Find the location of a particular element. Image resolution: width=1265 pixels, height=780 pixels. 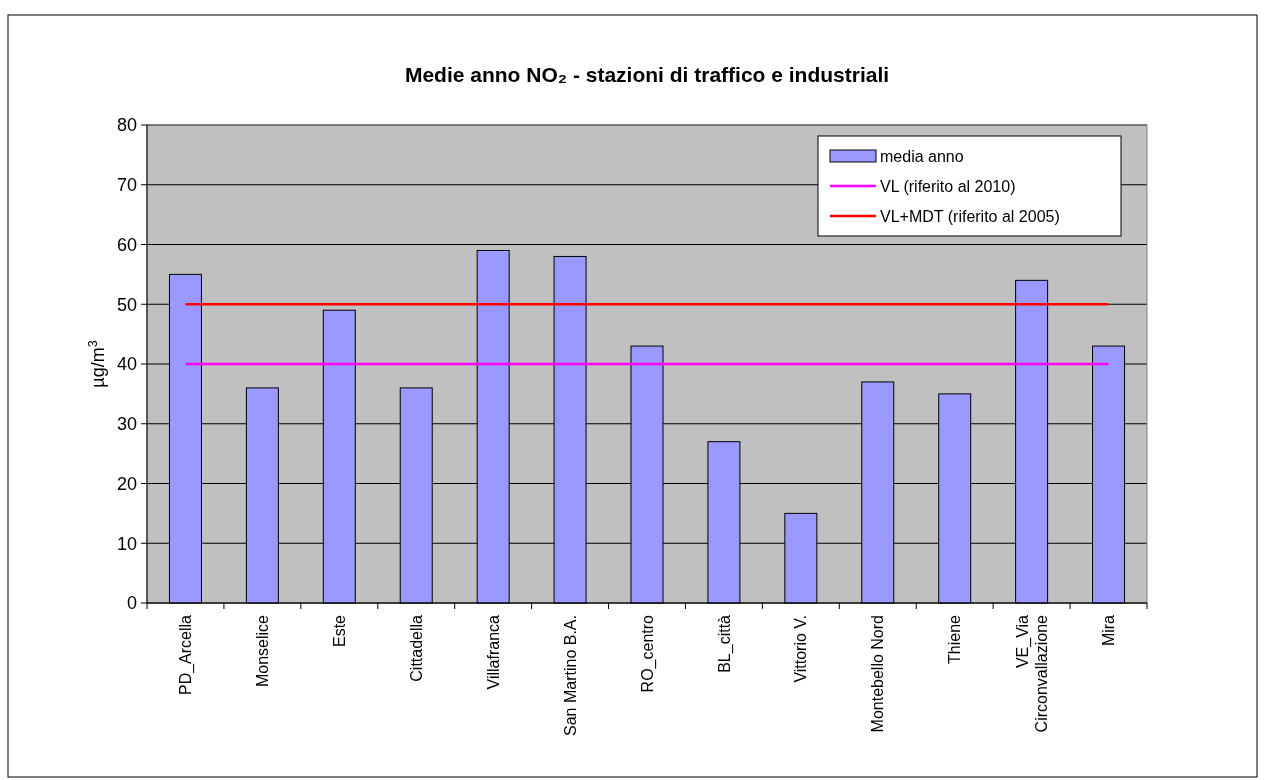

x-tick-label: Villafranca is located at coordinates (493, 652).